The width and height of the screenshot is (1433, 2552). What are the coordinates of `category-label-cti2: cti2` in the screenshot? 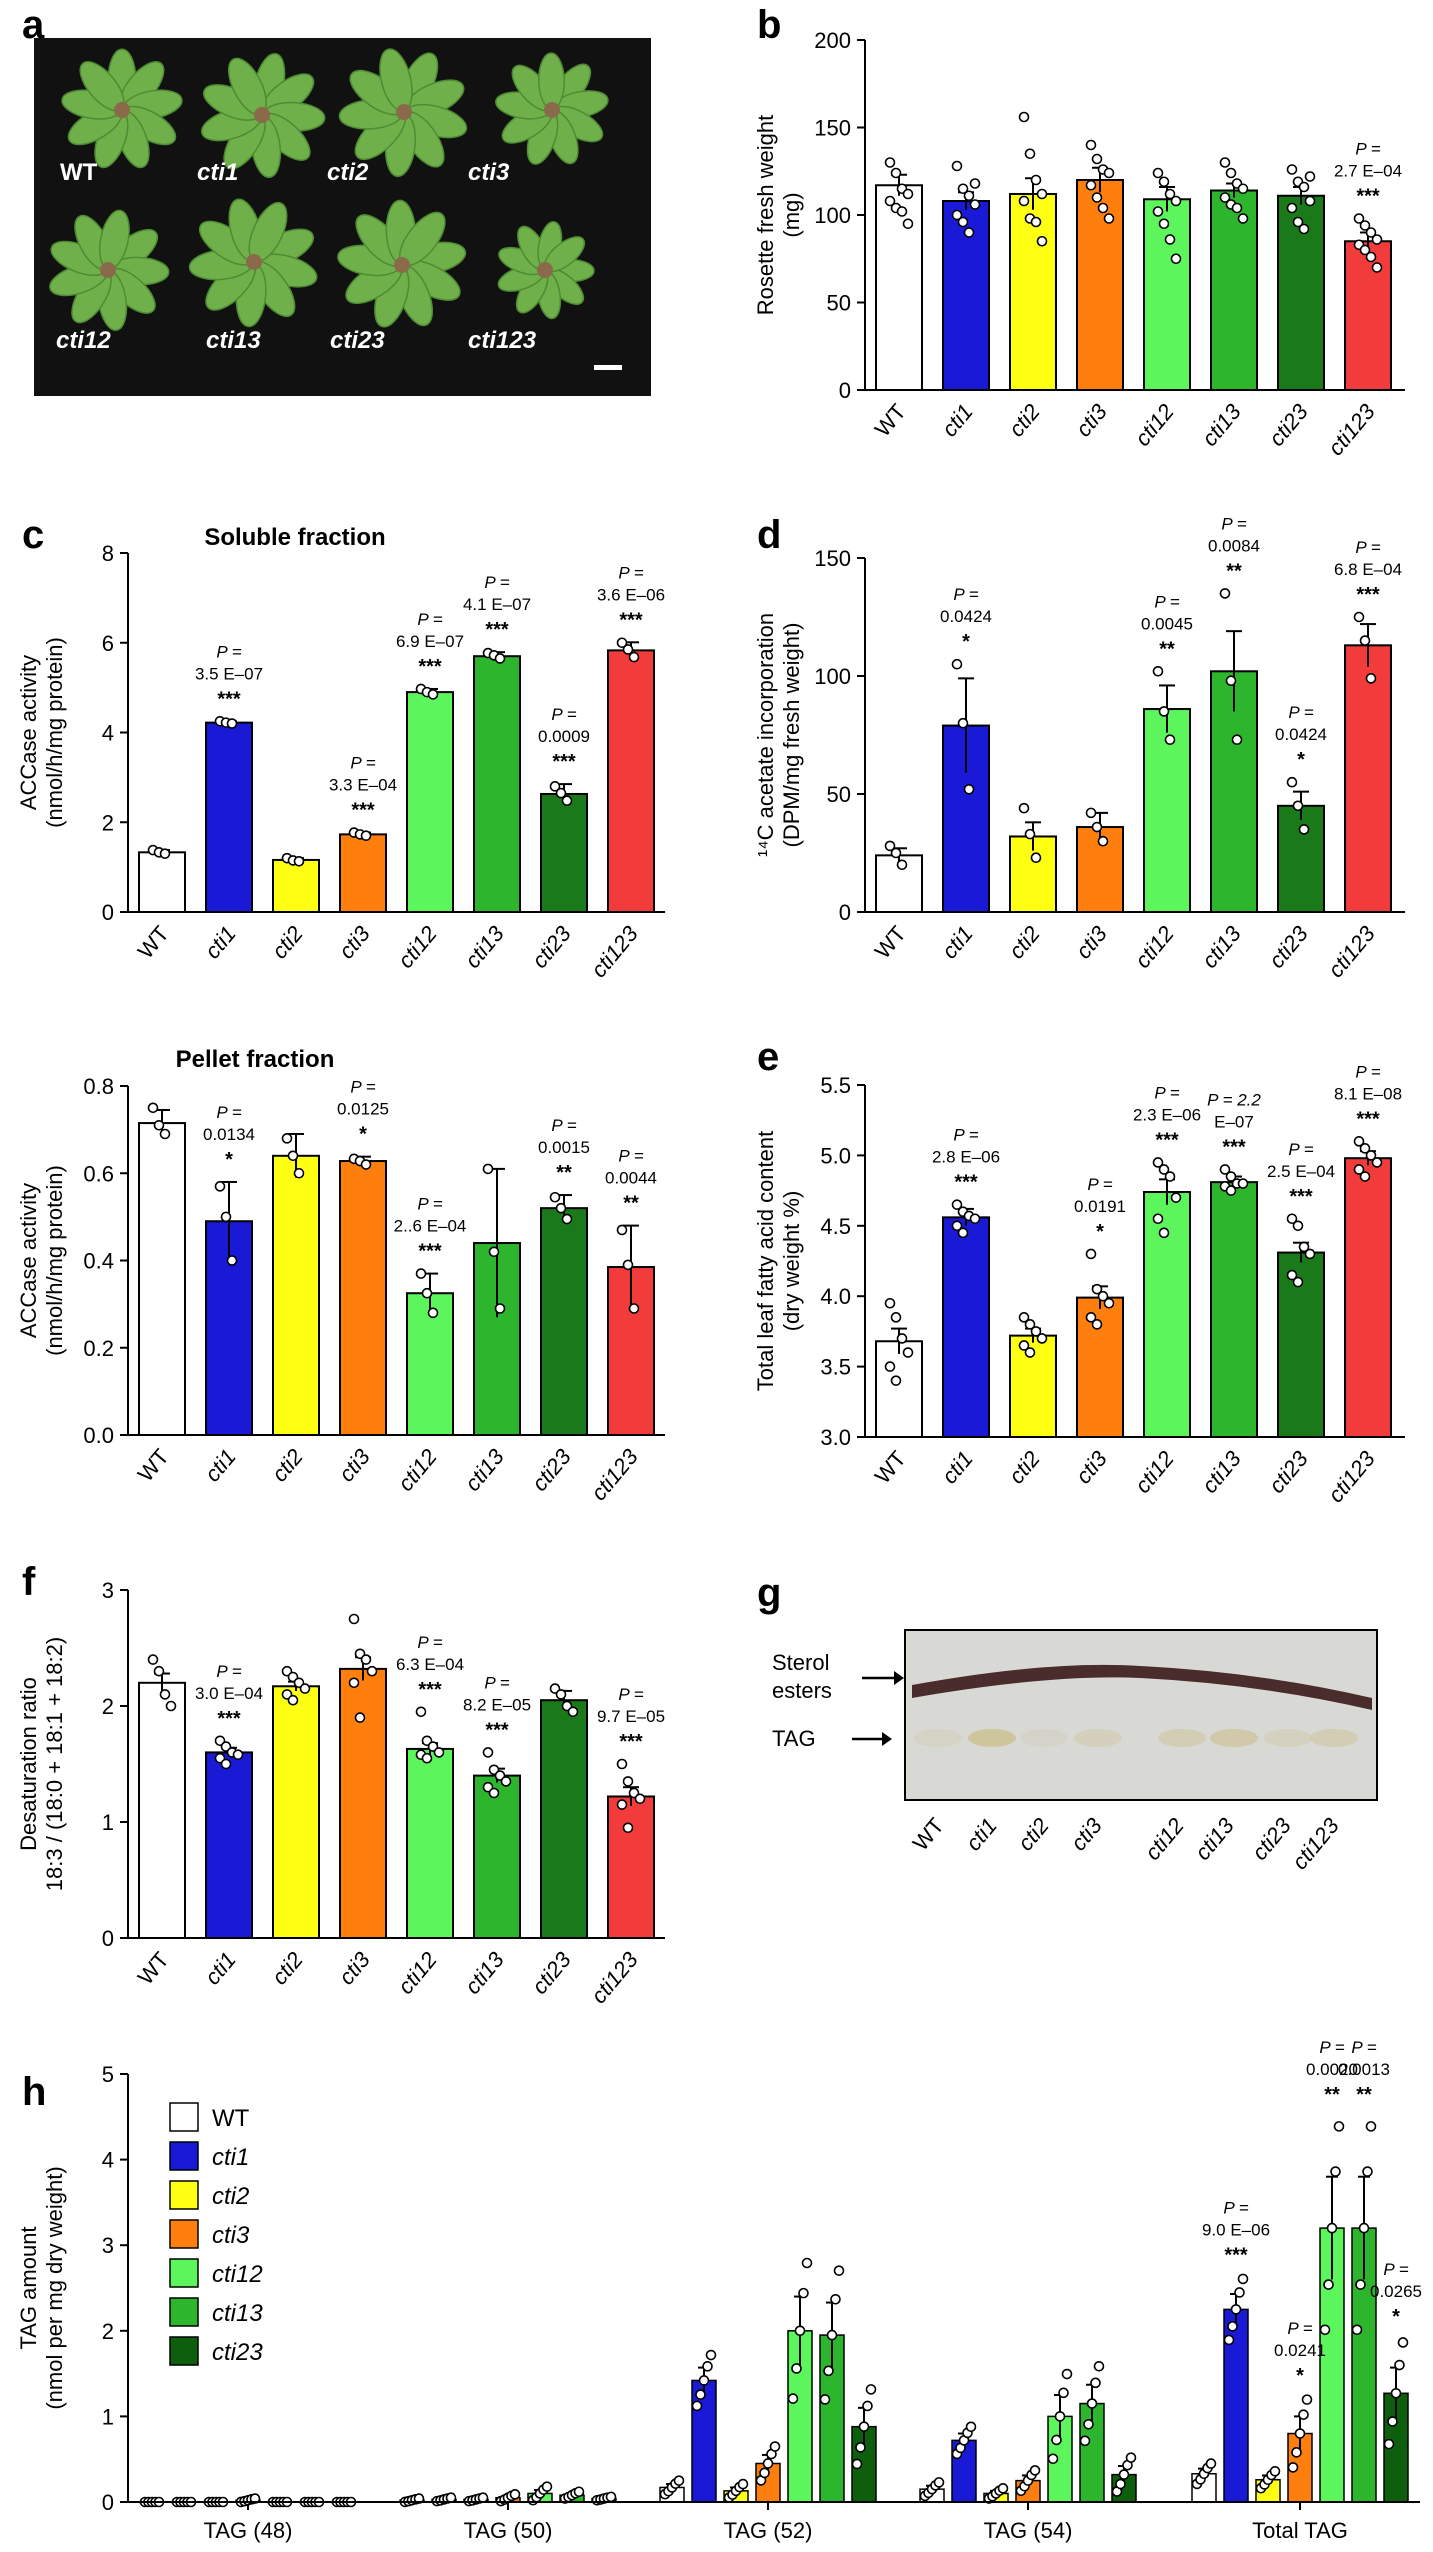 It's located at (1024, 942).